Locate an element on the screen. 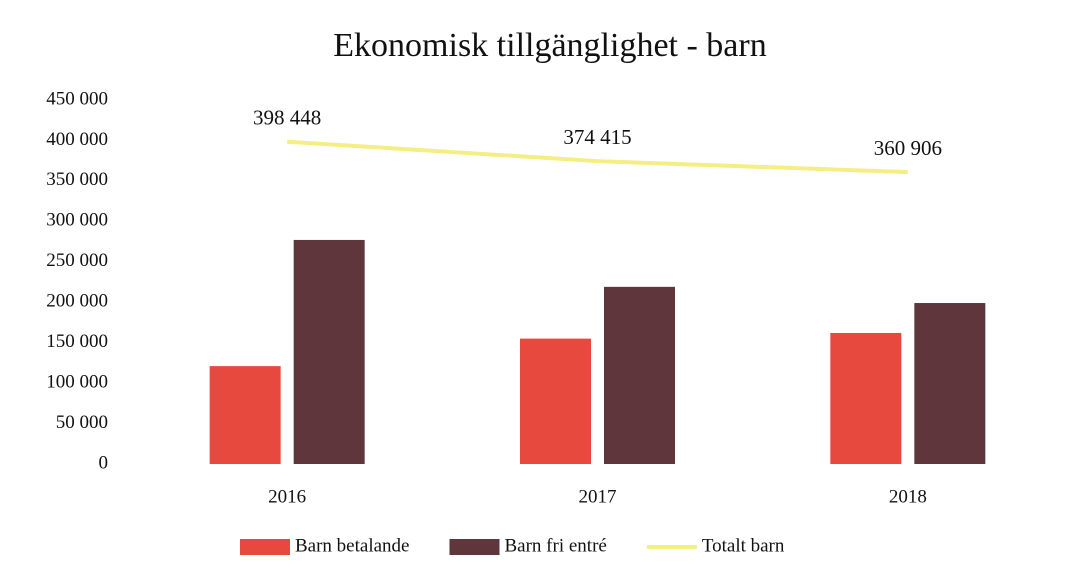 Image resolution: width=1081 pixels, height=566 pixels. line is located at coordinates (597, 157).